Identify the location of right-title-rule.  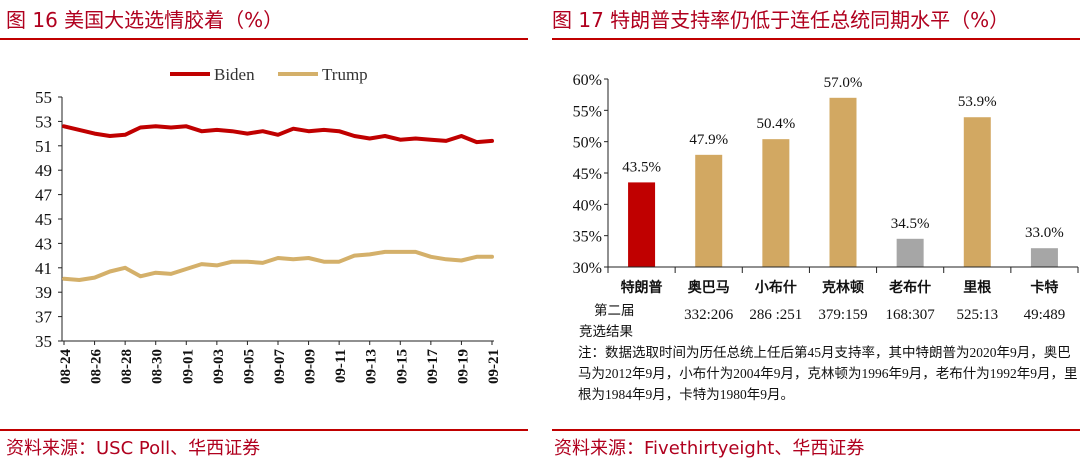
(816, 39).